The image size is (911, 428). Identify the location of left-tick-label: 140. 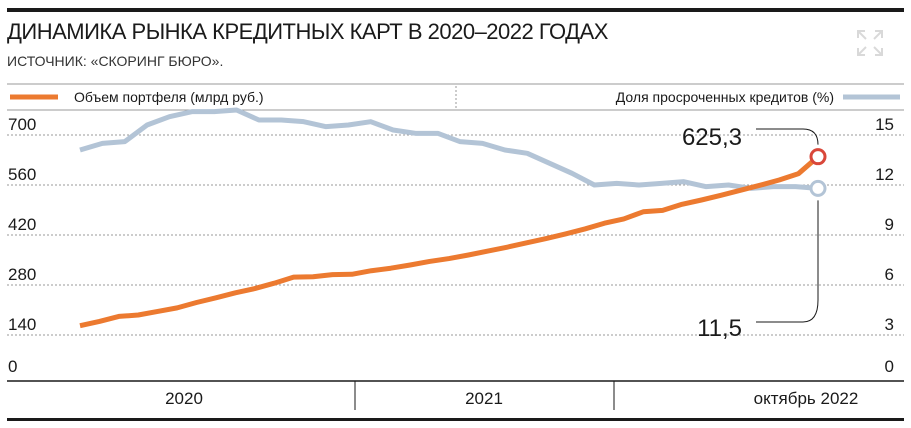
(22, 324).